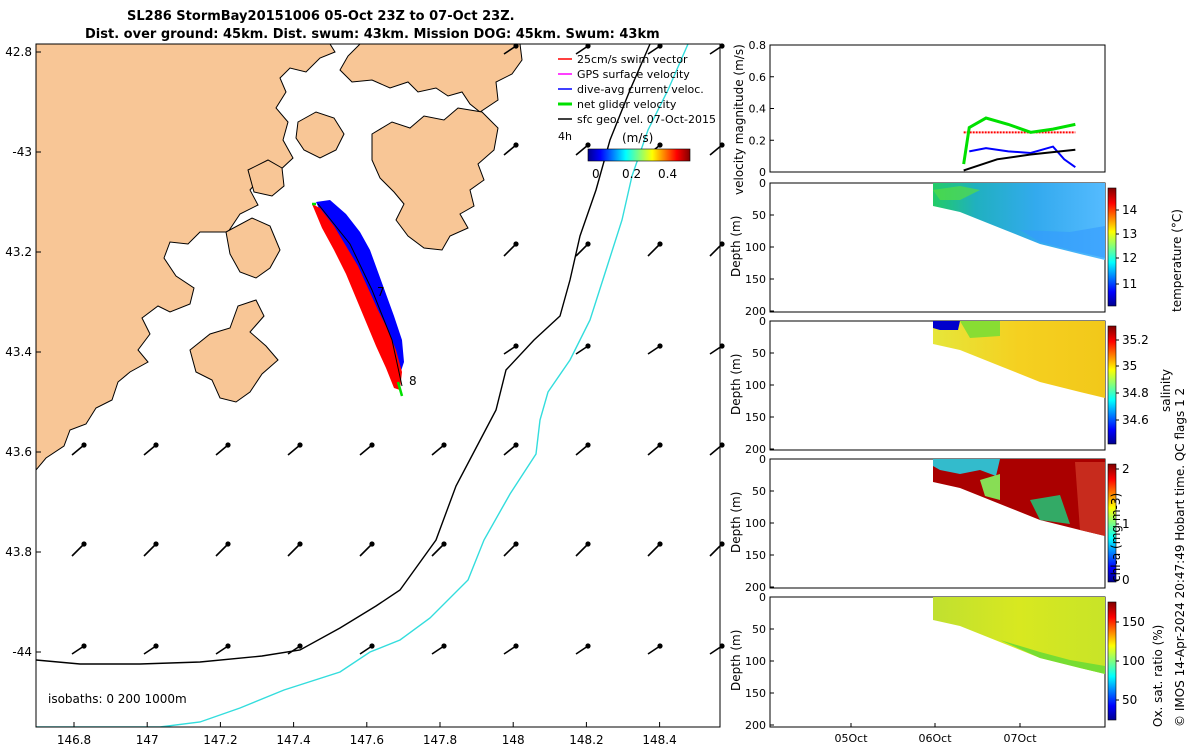  What do you see at coordinates (1020, 738) in the screenshot?
I see `time-tick-label: 07Oct` at bounding box center [1020, 738].